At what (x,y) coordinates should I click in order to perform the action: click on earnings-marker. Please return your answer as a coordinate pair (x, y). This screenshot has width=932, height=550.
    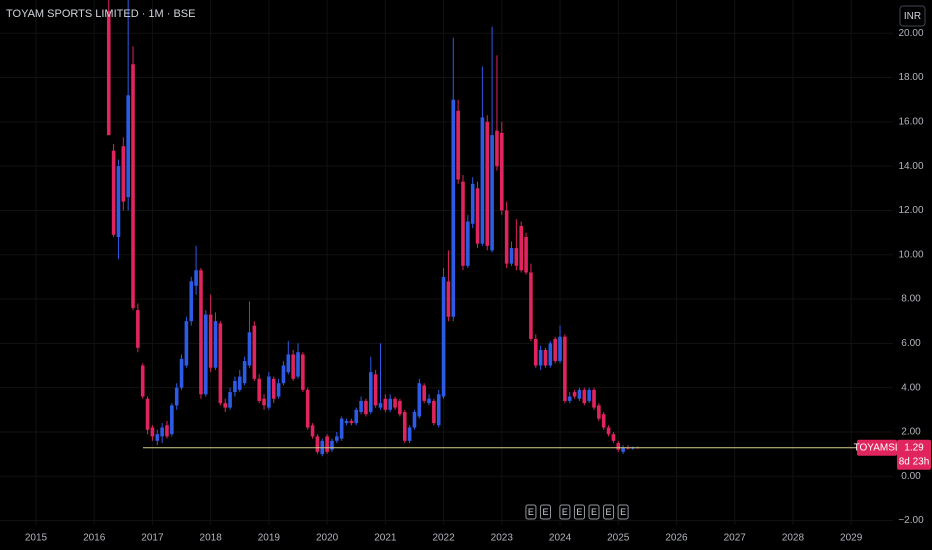
    Looking at the image, I should click on (579, 512).